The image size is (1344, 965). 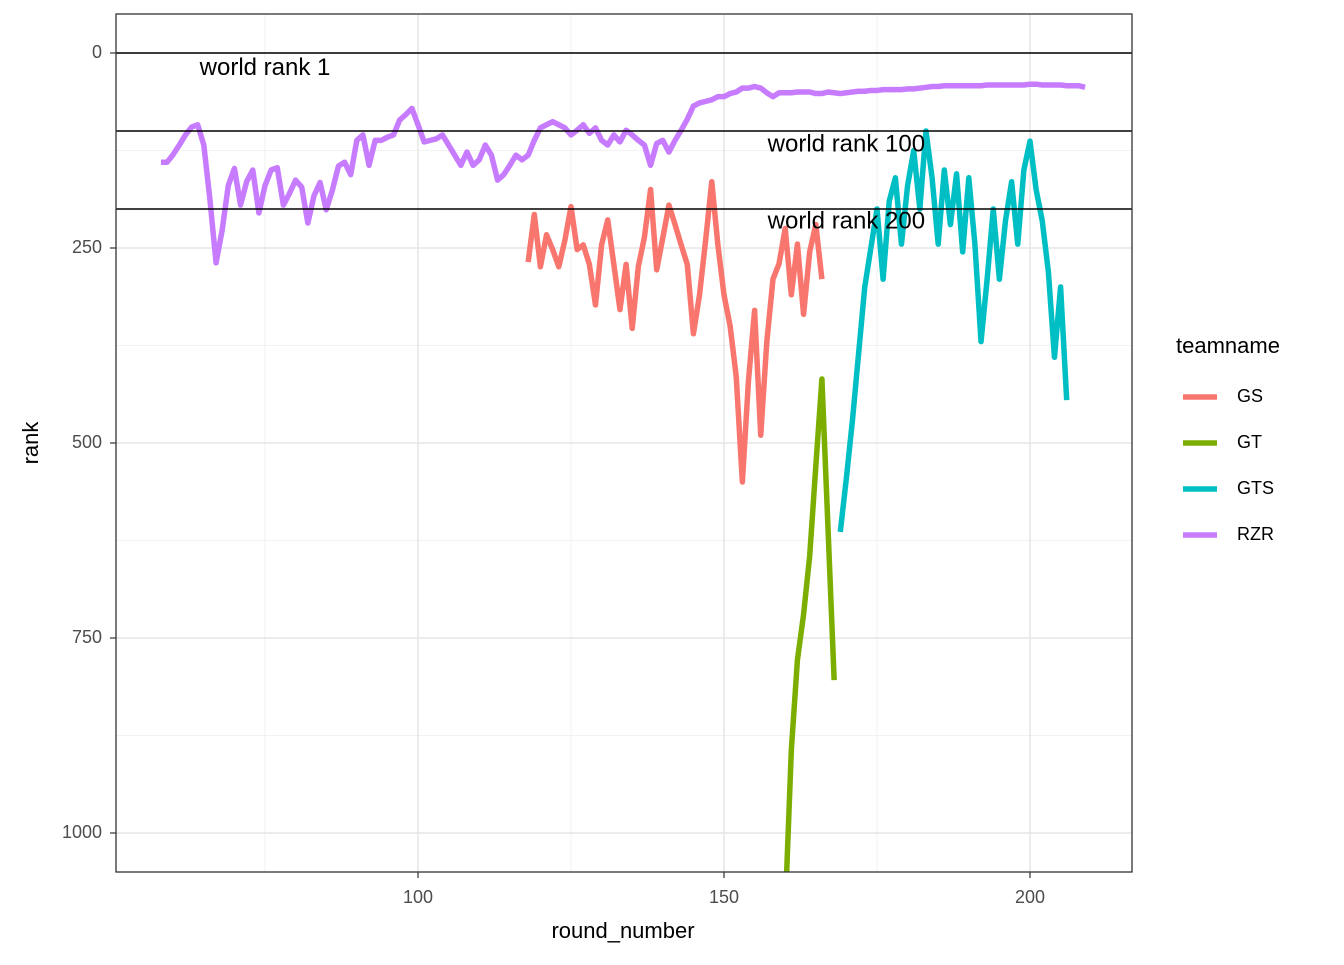 I want to click on legend: teamname GS GT GTS RZR, so click(x=1228, y=438).